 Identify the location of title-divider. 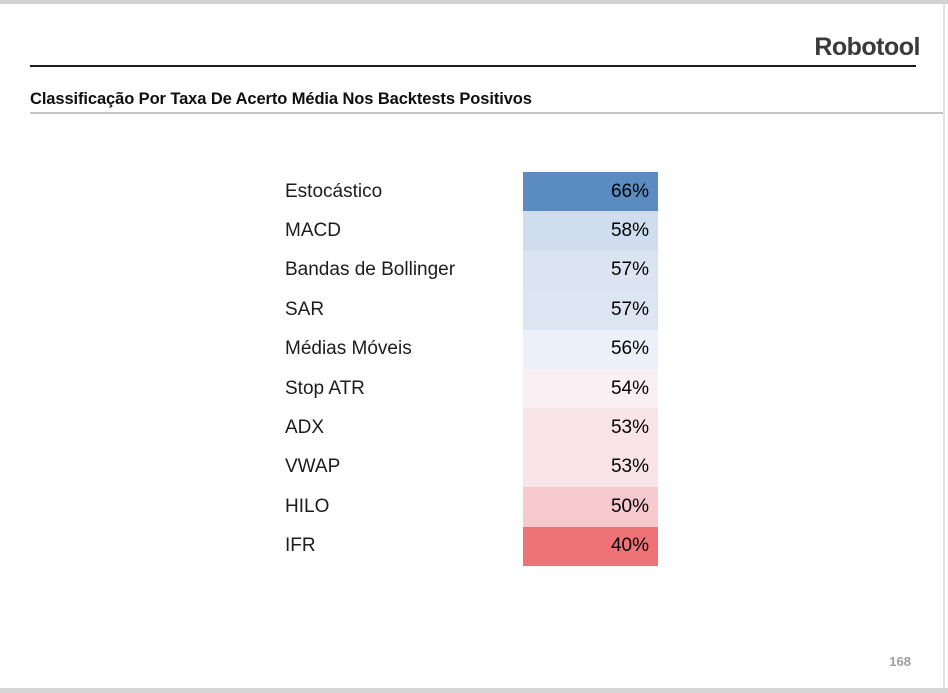
(487, 113).